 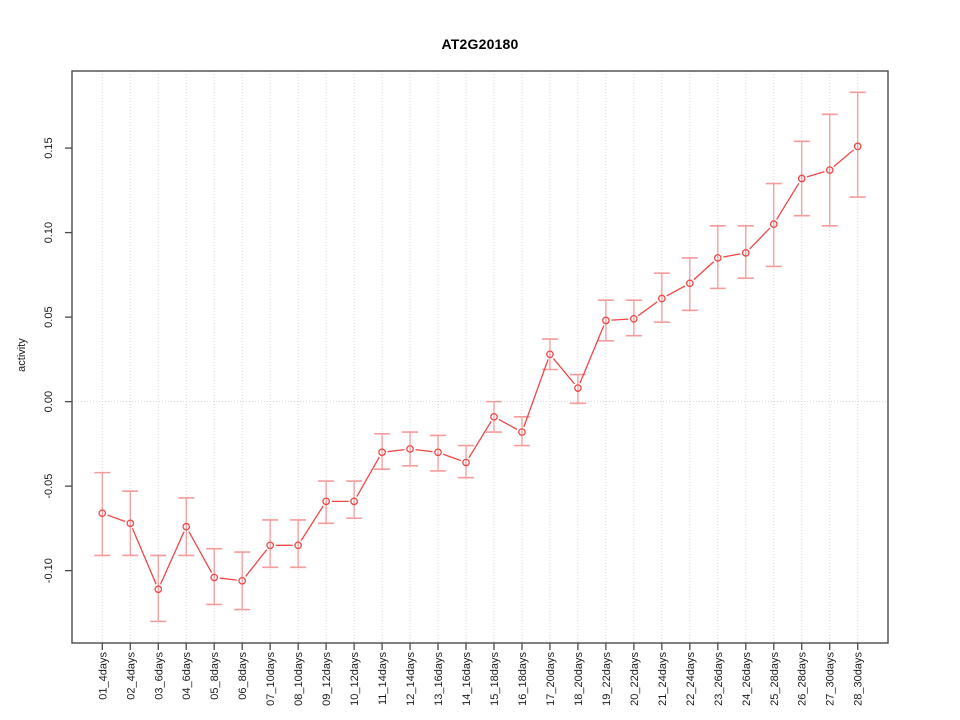 I want to click on y-tick-label: 0.05, so click(x=49, y=316).